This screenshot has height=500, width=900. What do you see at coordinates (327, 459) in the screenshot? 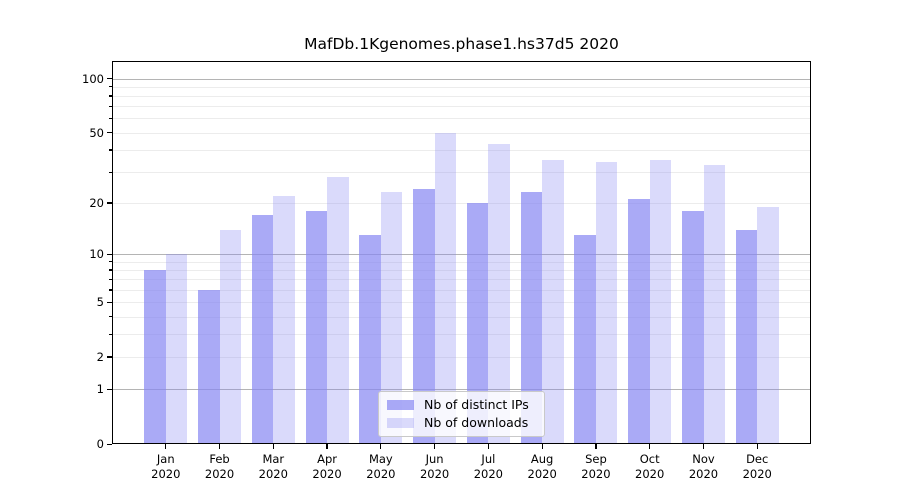
I see `x-tick-month: Apr` at bounding box center [327, 459].